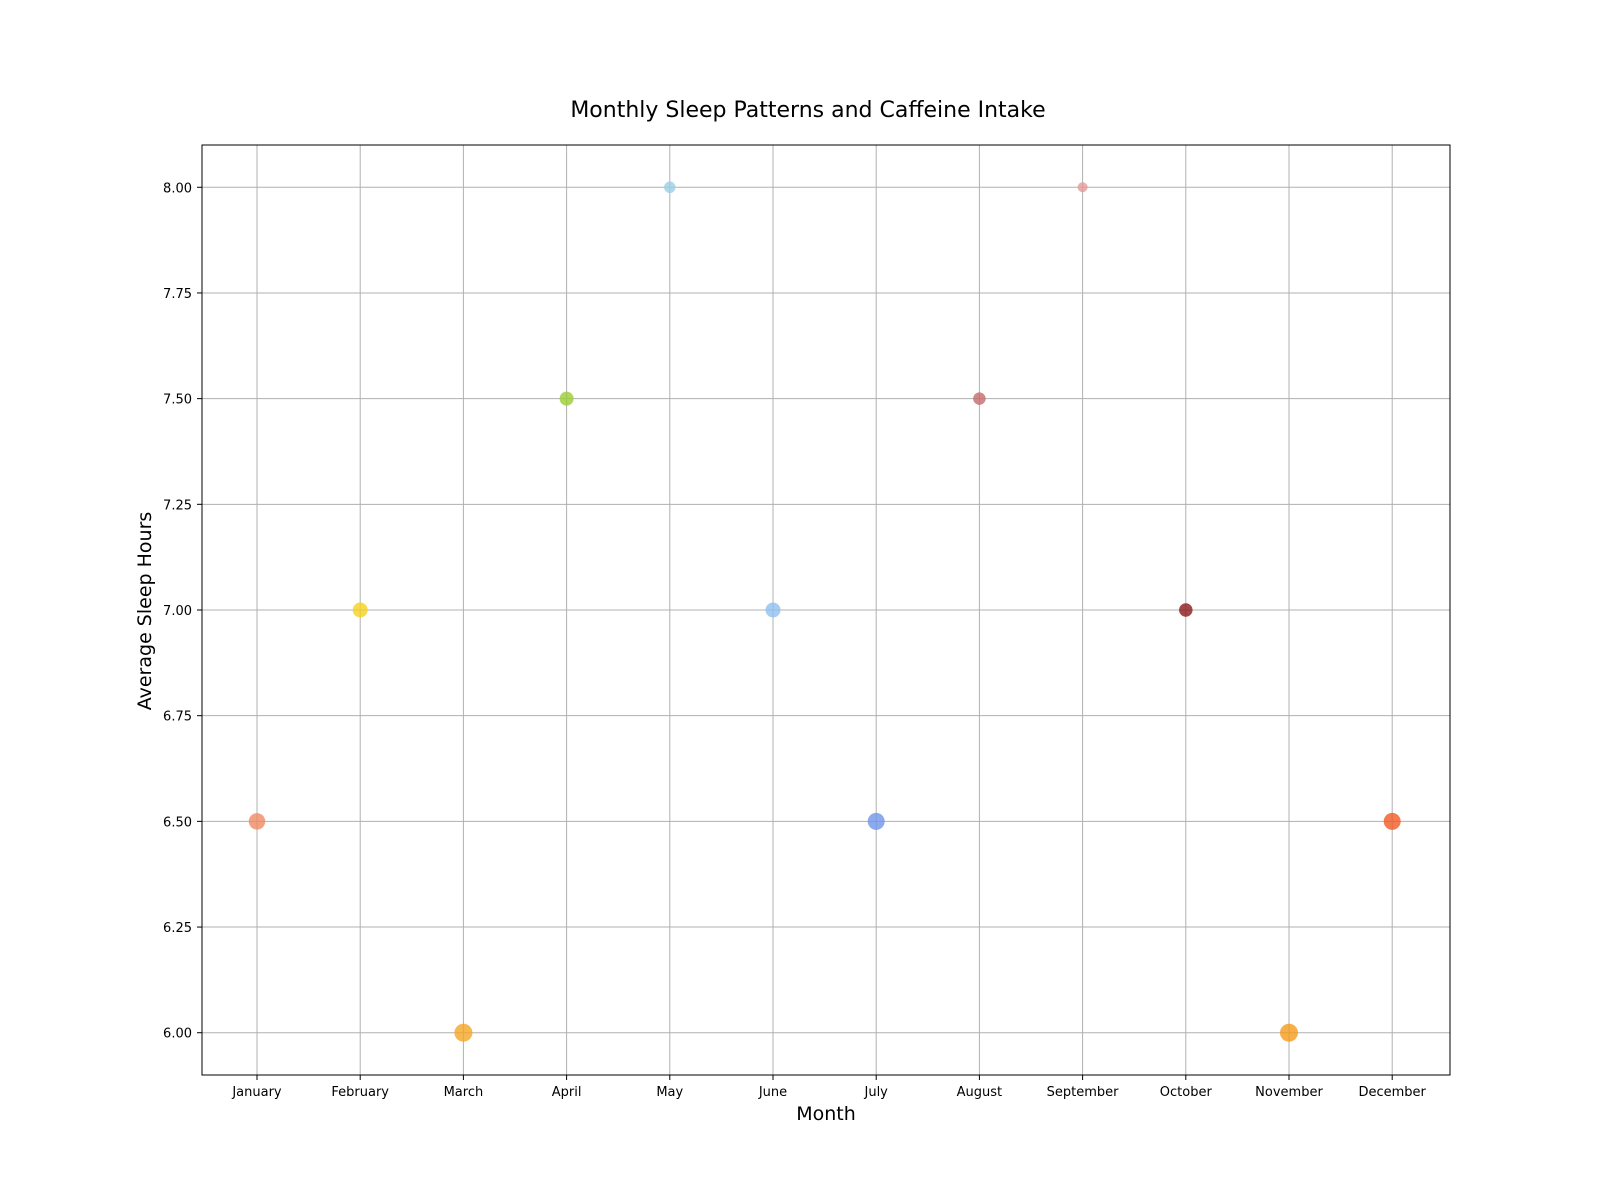 This screenshot has height=1200, width=1600. Describe the element at coordinates (1289, 1092) in the screenshot. I see `x-tick-label: November` at that location.